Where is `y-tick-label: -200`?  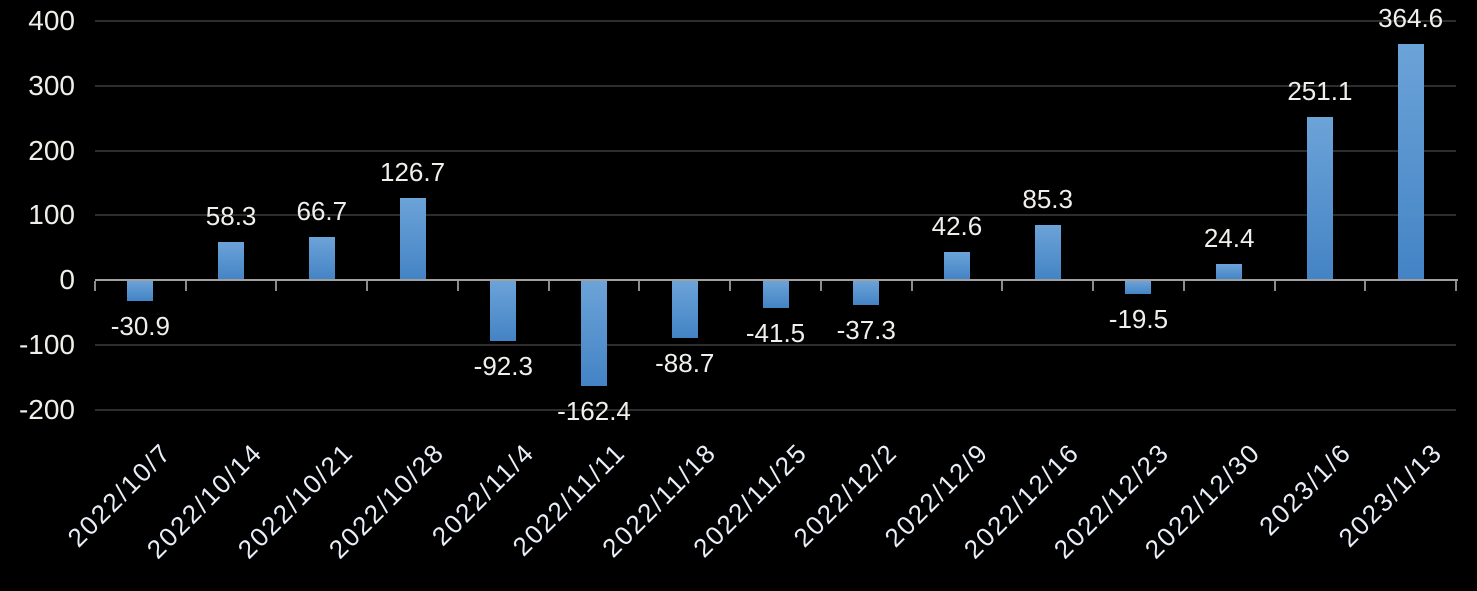
y-tick-label: -200 is located at coordinates (46, 409).